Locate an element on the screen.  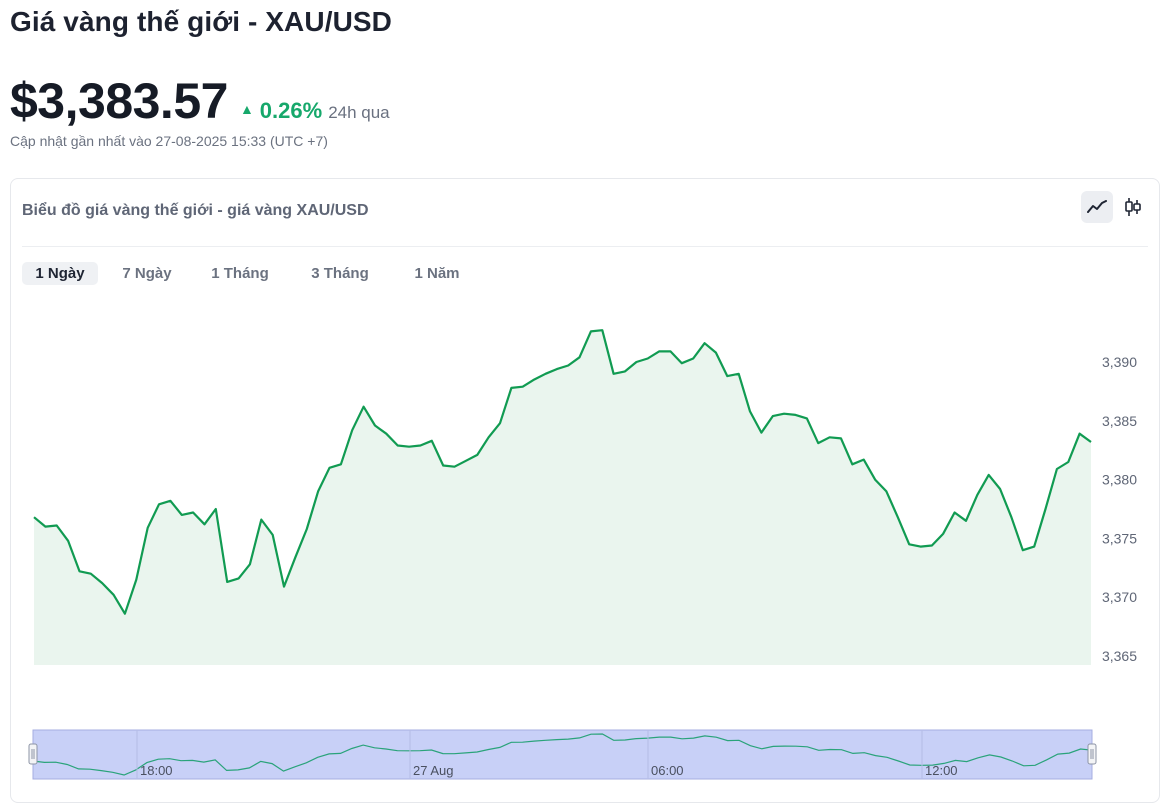
navigator-x-label: 12:00 is located at coordinates (941, 770).